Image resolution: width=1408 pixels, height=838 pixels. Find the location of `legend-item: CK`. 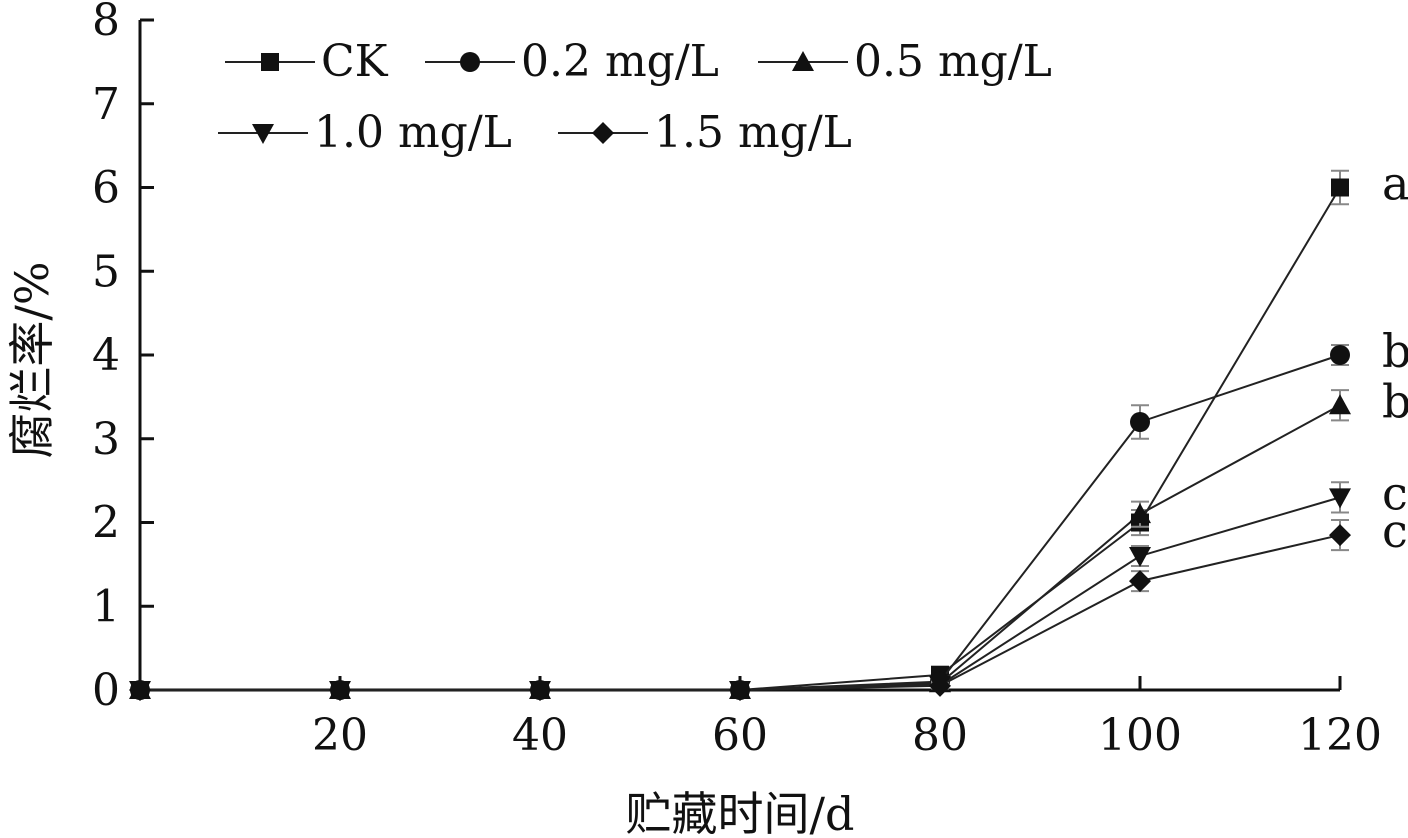

legend-item: CK is located at coordinates (307, 61).